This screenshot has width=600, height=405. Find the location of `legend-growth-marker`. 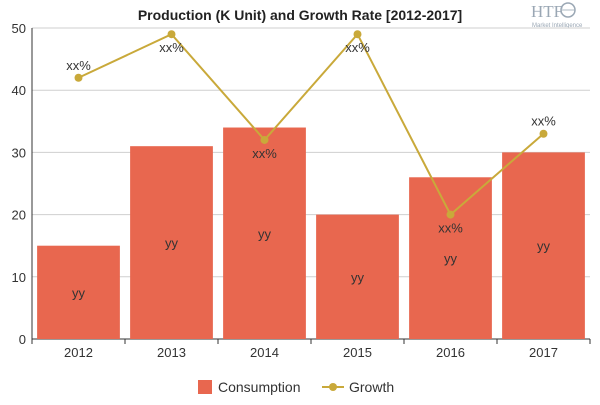

legend-growth-marker is located at coordinates (333, 387).